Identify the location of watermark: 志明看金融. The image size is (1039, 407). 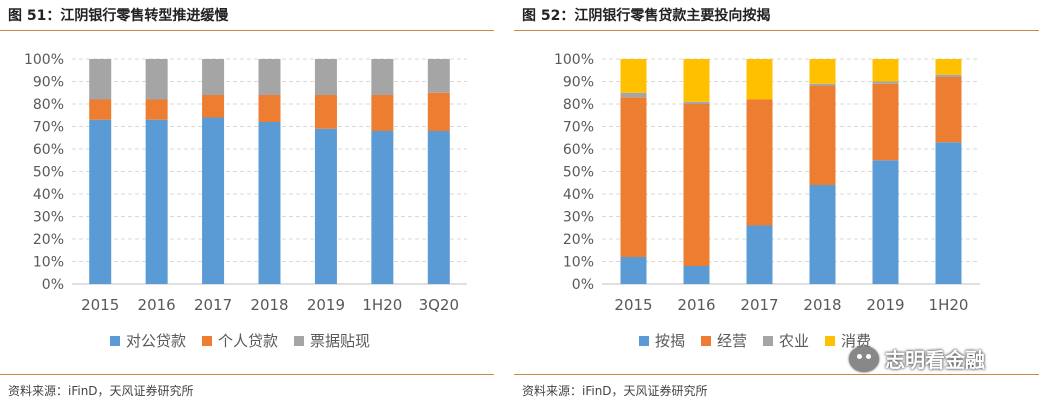
(917, 358).